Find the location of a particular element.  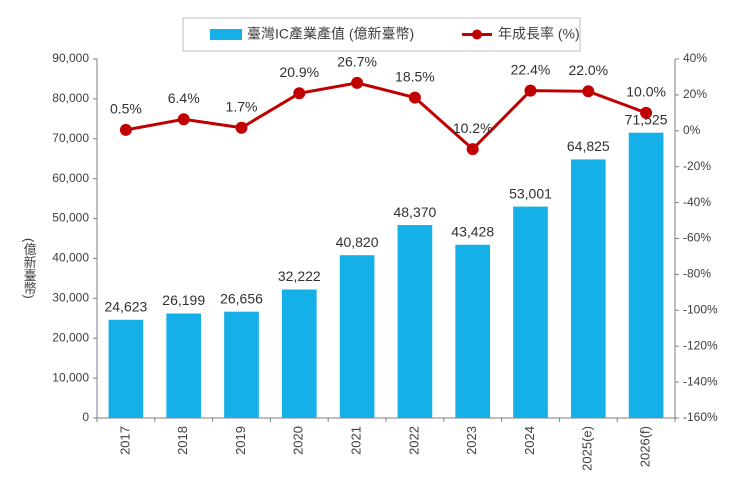

y2-tick-label: -120% is located at coordinates (700, 345).